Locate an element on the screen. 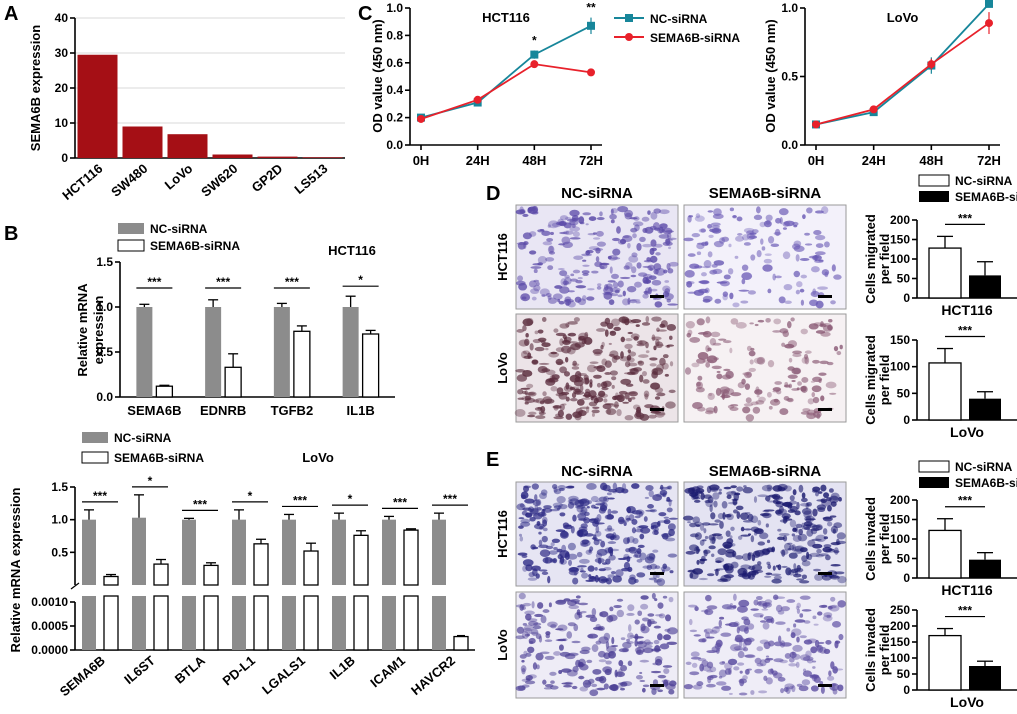 This screenshot has width=1017, height=714. legend-nc-label: NC-siRNA is located at coordinates (679, 19).